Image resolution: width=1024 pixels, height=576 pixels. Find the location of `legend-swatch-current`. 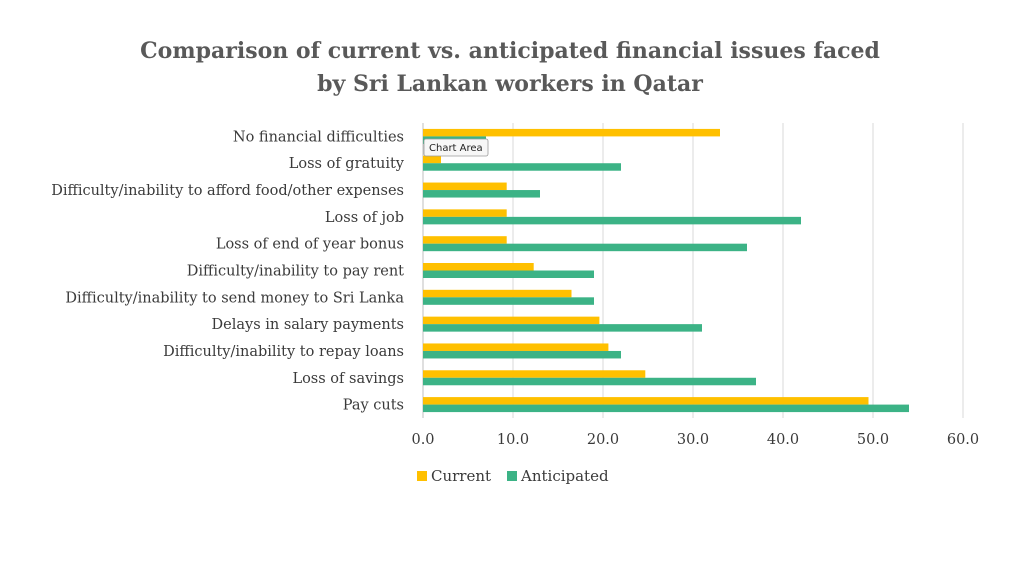

legend-swatch-current is located at coordinates (422, 476).